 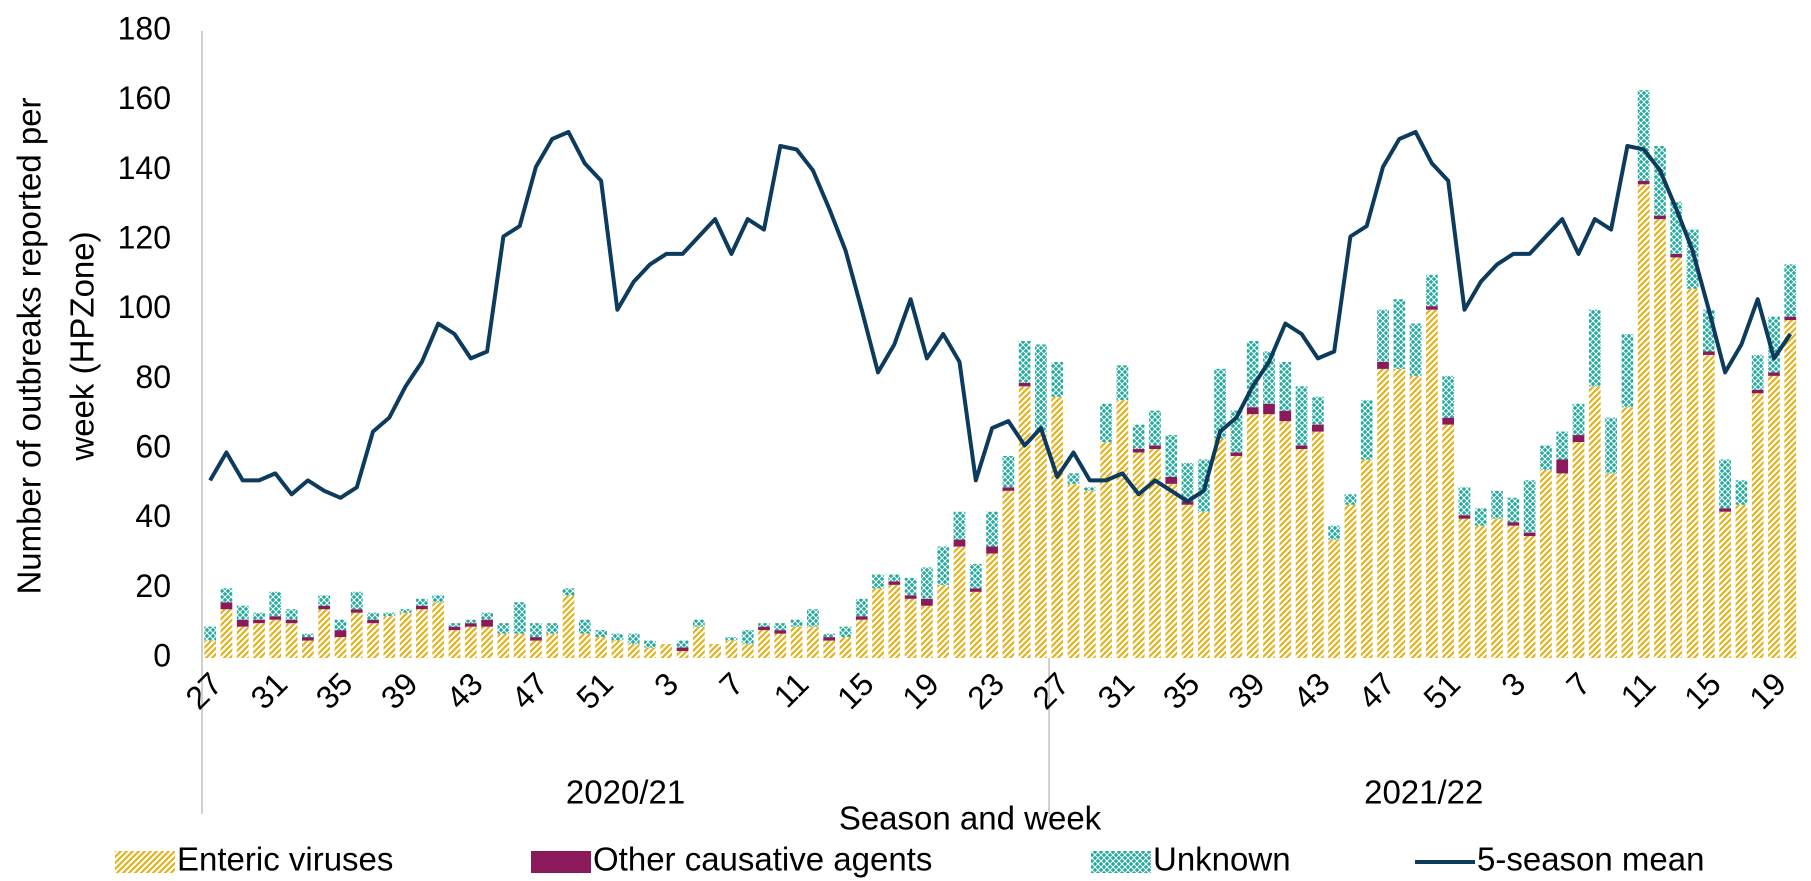 I want to click on x-tick-label: 27, so click(x=1051, y=690).